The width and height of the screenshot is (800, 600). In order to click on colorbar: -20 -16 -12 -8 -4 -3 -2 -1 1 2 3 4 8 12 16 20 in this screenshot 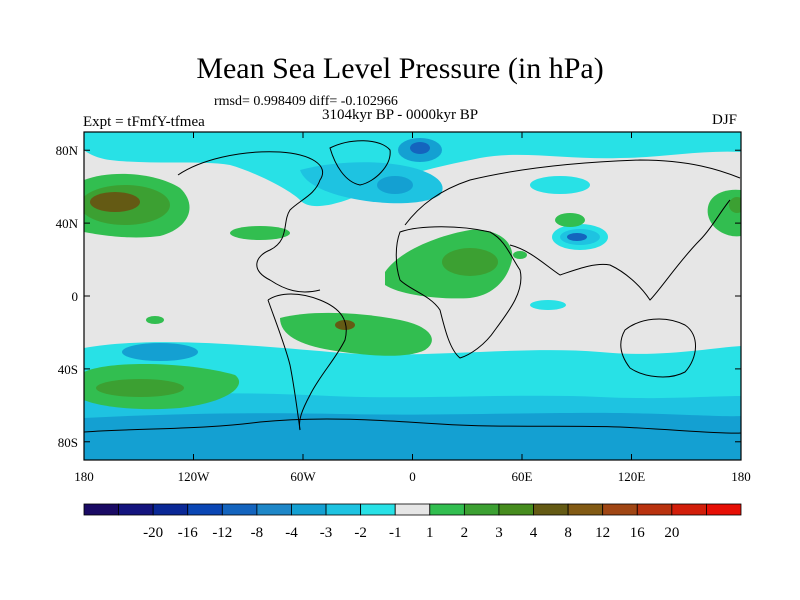, I will do `click(412, 522)`.